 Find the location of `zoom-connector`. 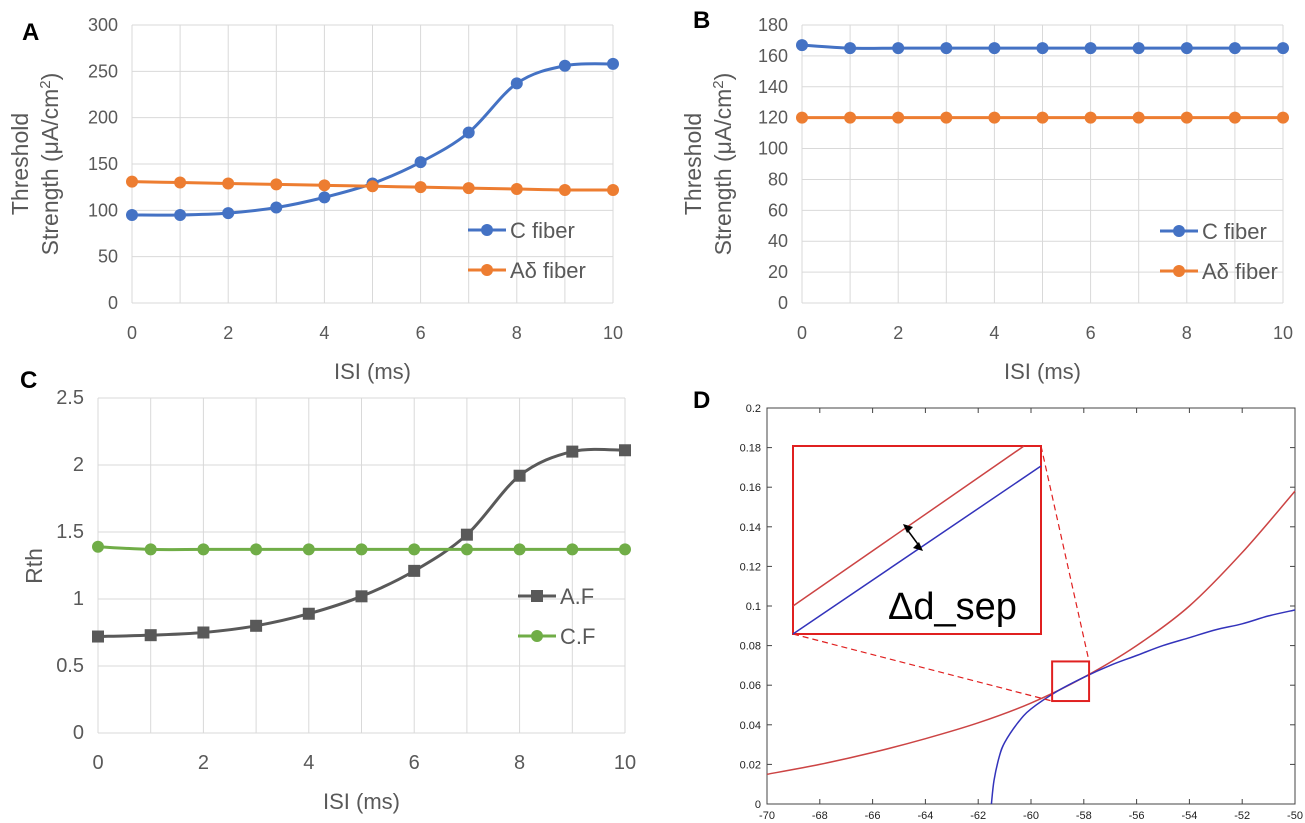

zoom-connector is located at coordinates (922, 667).